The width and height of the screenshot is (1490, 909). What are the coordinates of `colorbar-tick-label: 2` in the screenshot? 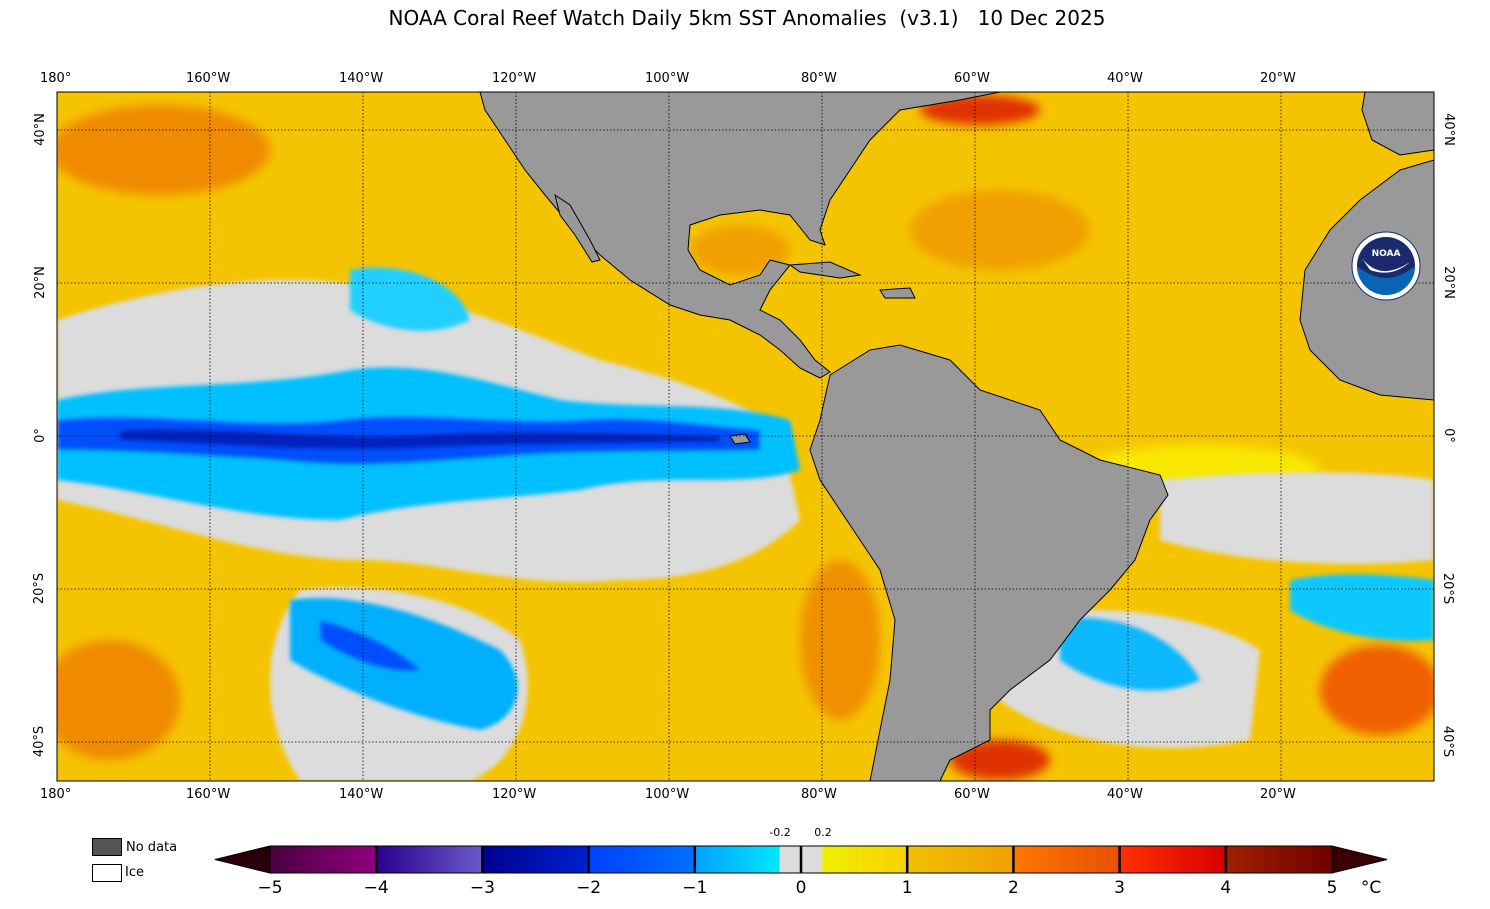 It's located at (1013, 888).